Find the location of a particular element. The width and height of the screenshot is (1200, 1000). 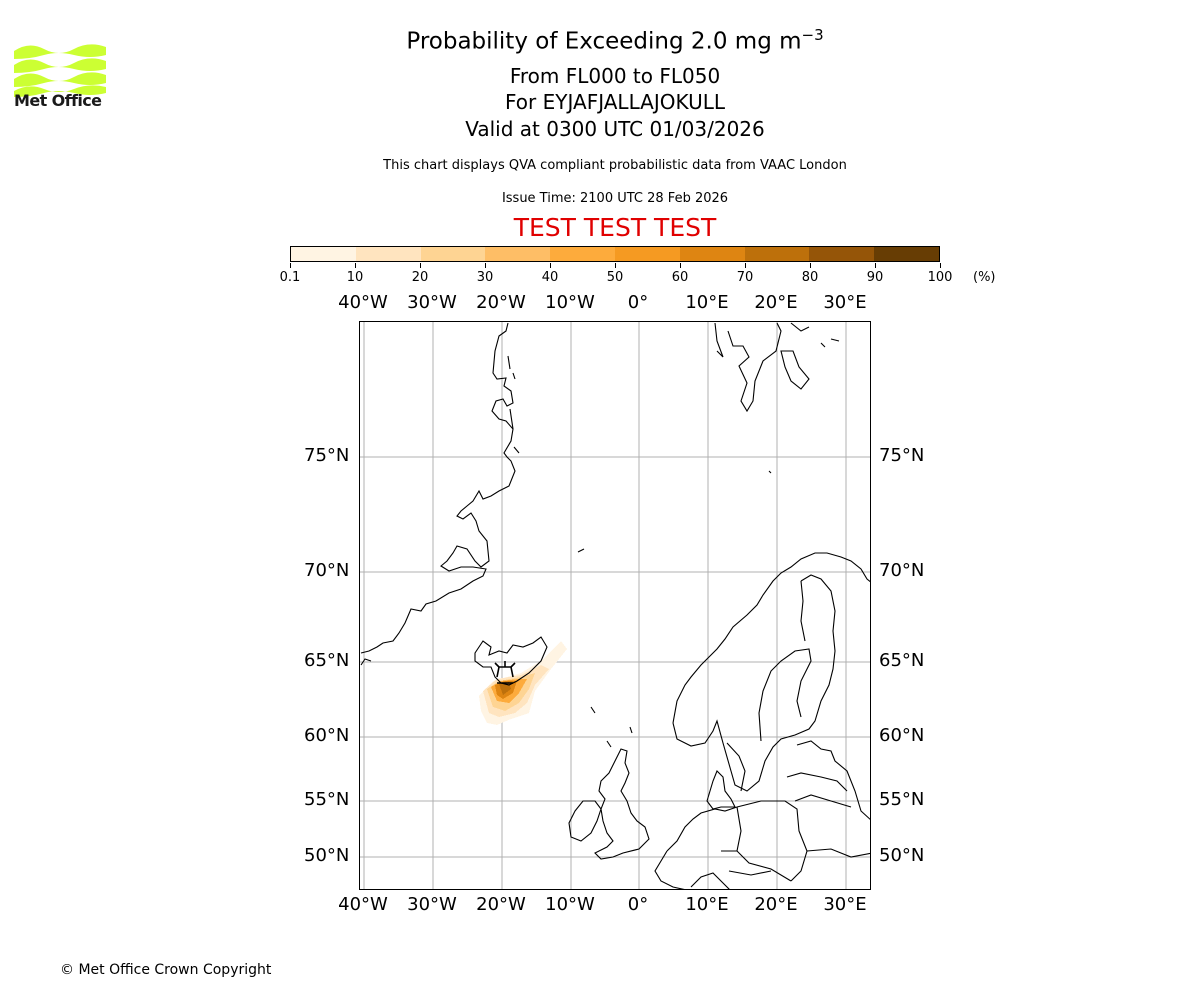

colorbar is located at coordinates (615, 254).